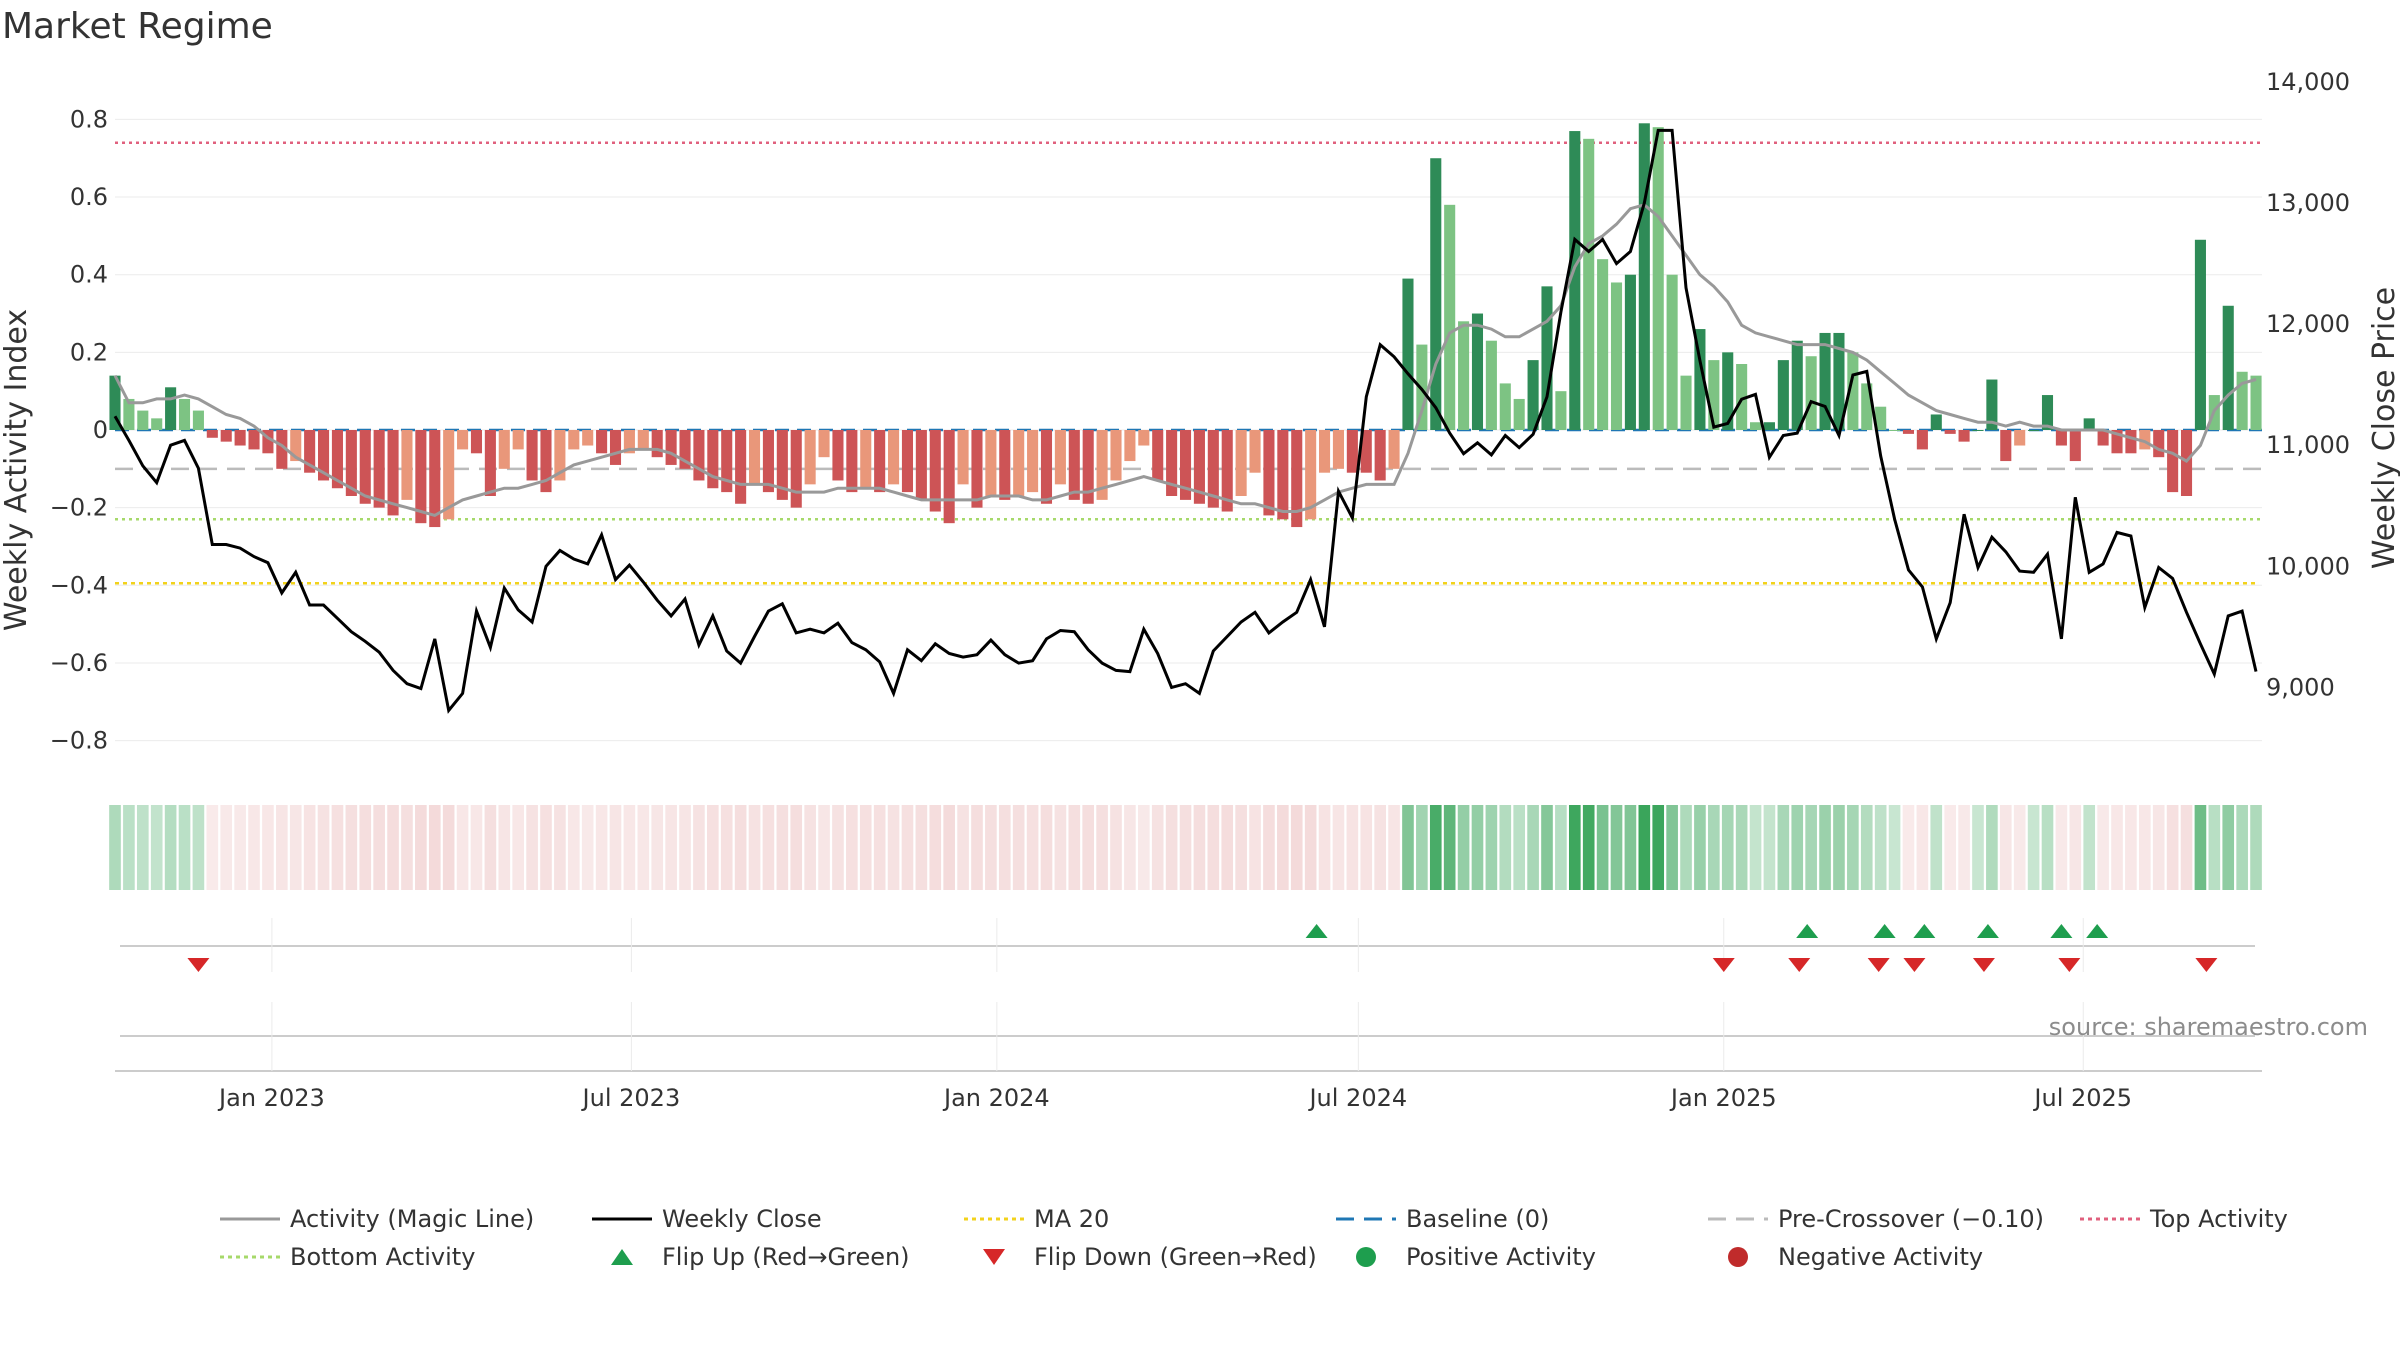  I want to click on legend-label: Bottom Activity, so click(382, 1257).